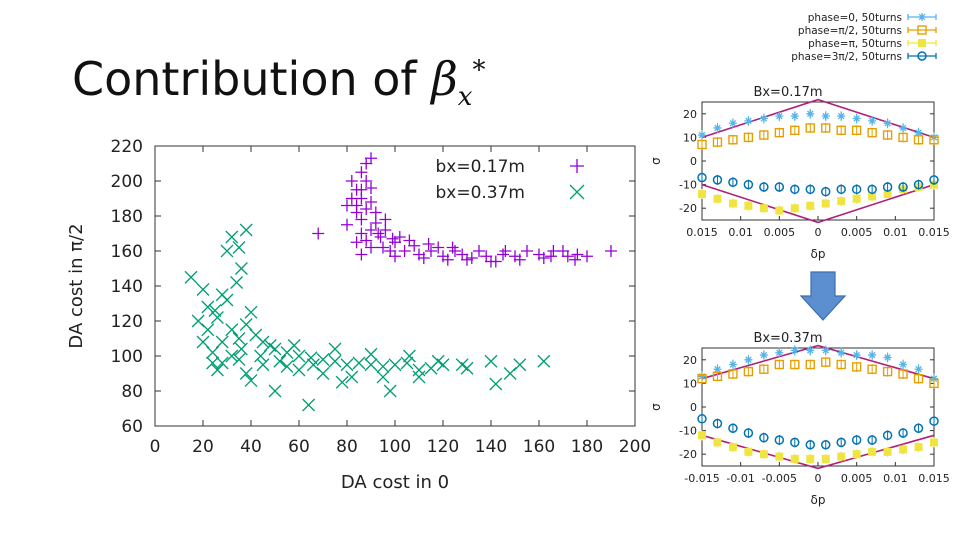 This screenshot has width=960, height=540. I want to click on x-tick-label: 0.005, so click(857, 232).